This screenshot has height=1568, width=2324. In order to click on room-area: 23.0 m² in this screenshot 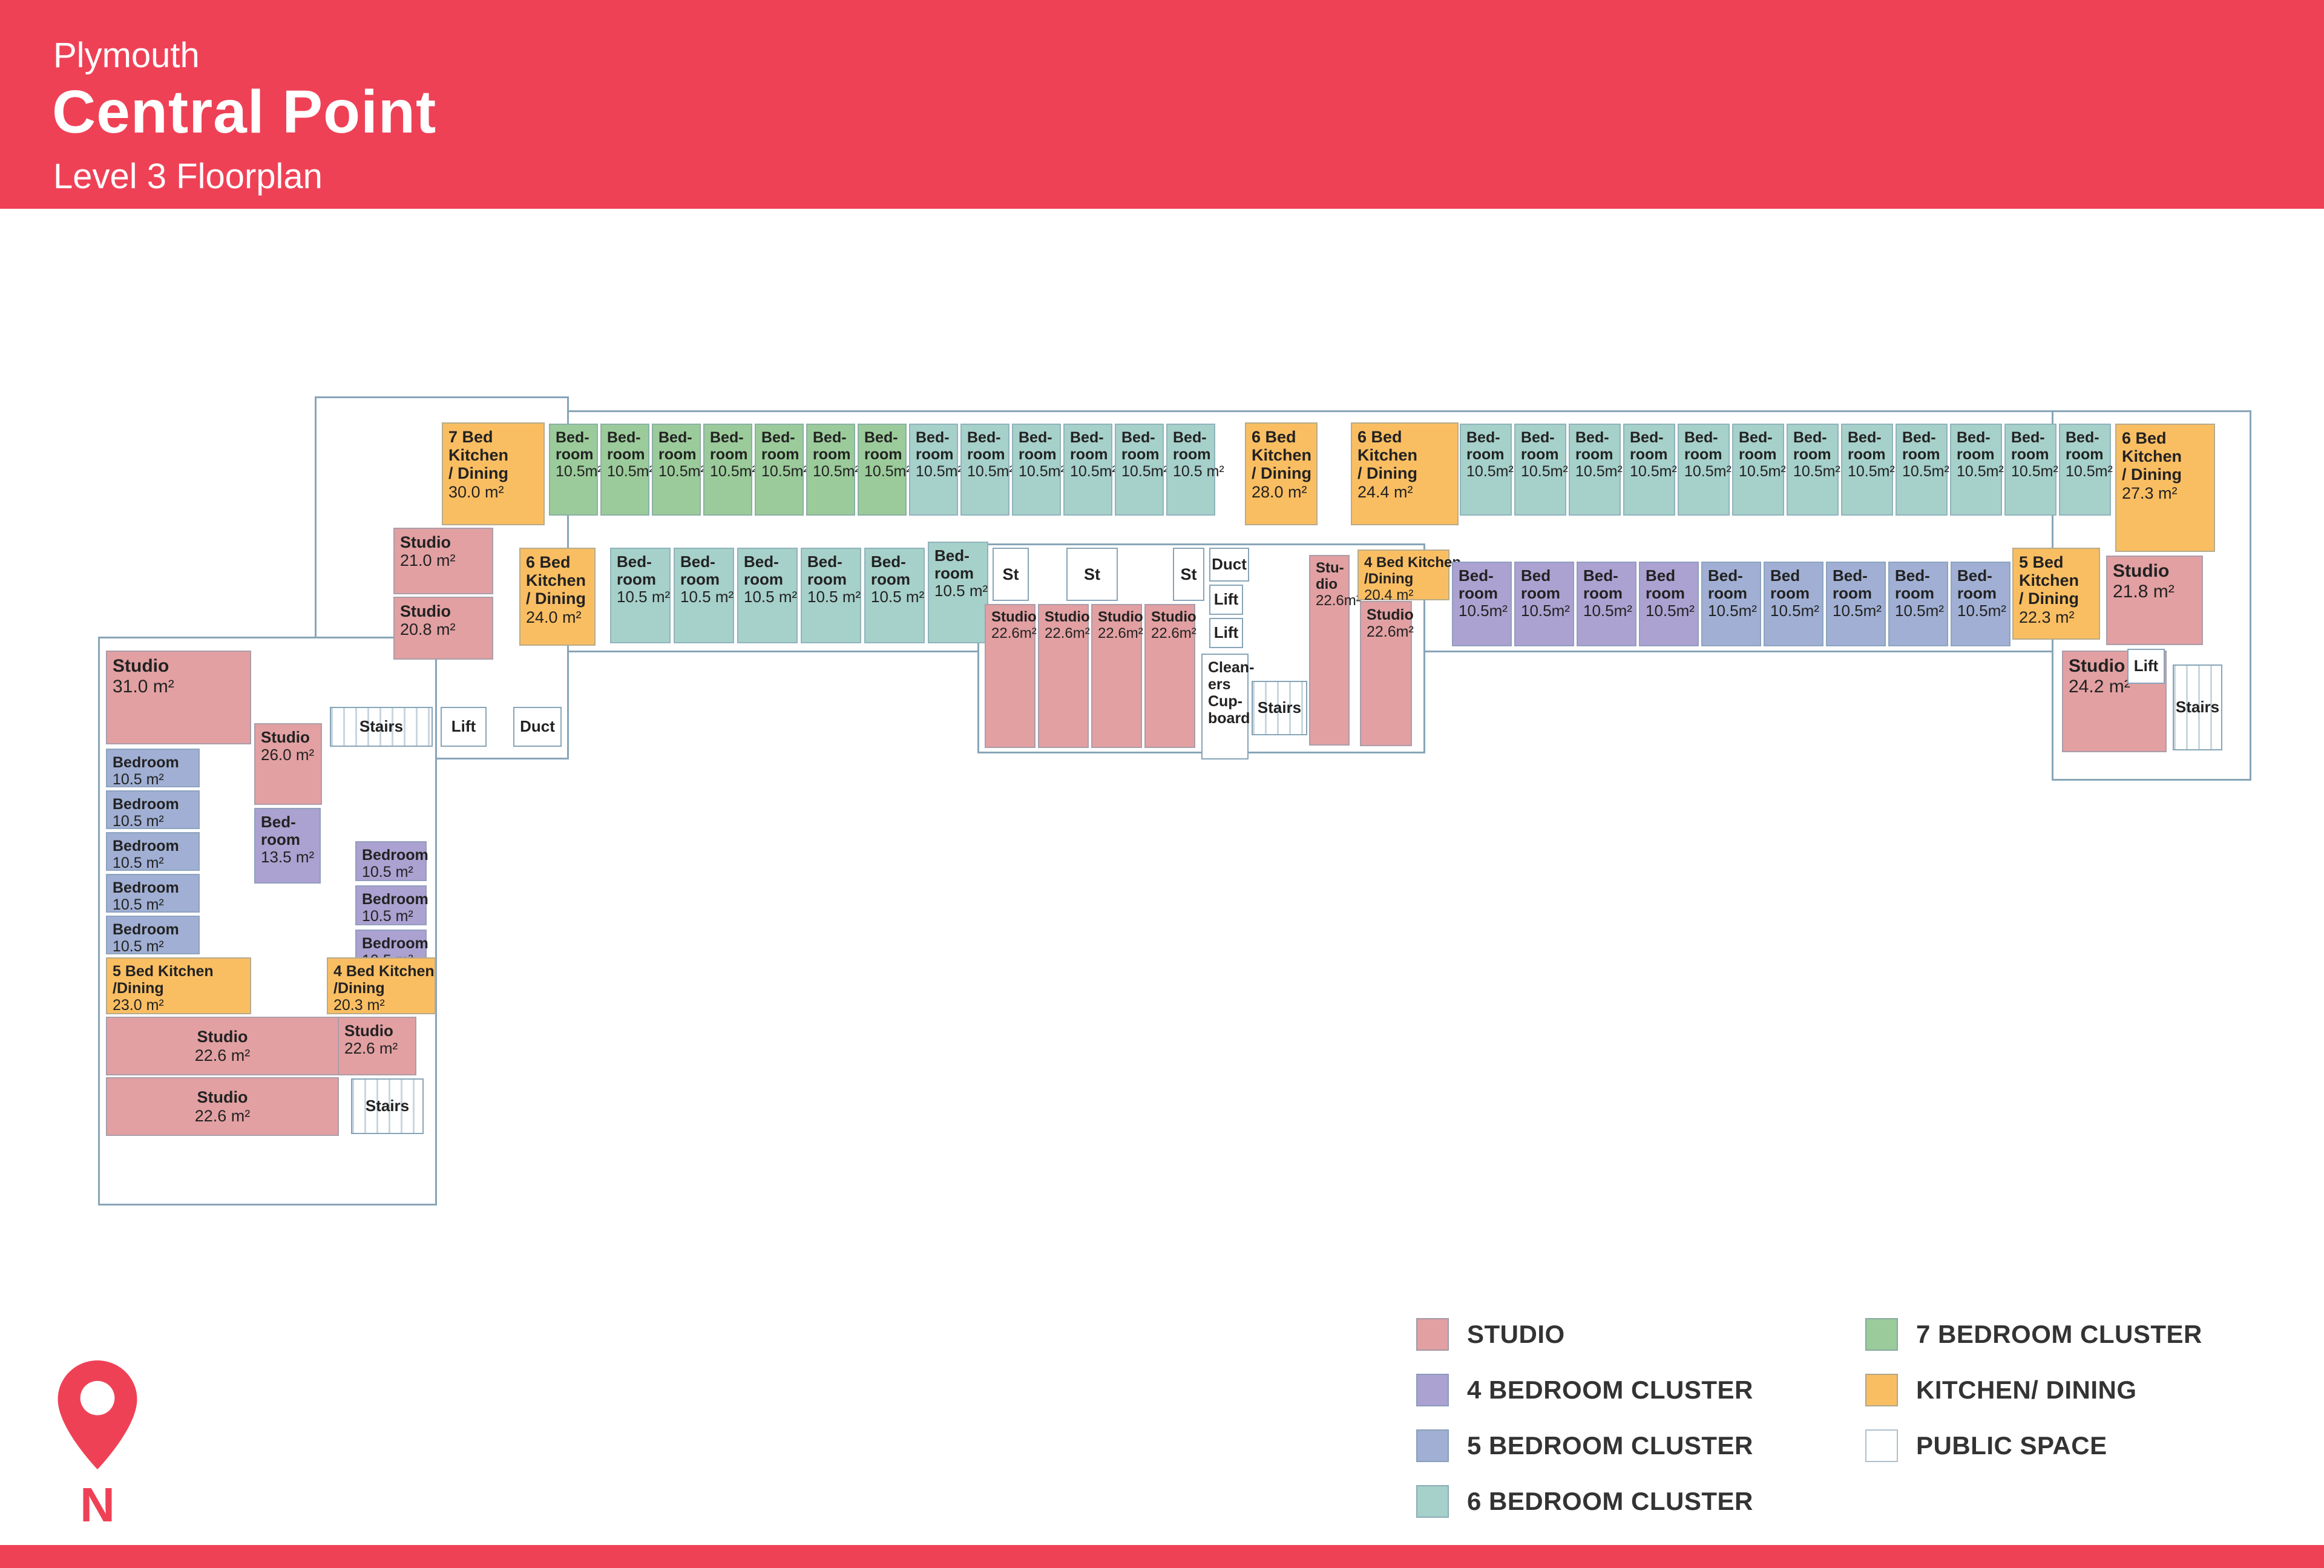, I will do `click(138, 1005)`.